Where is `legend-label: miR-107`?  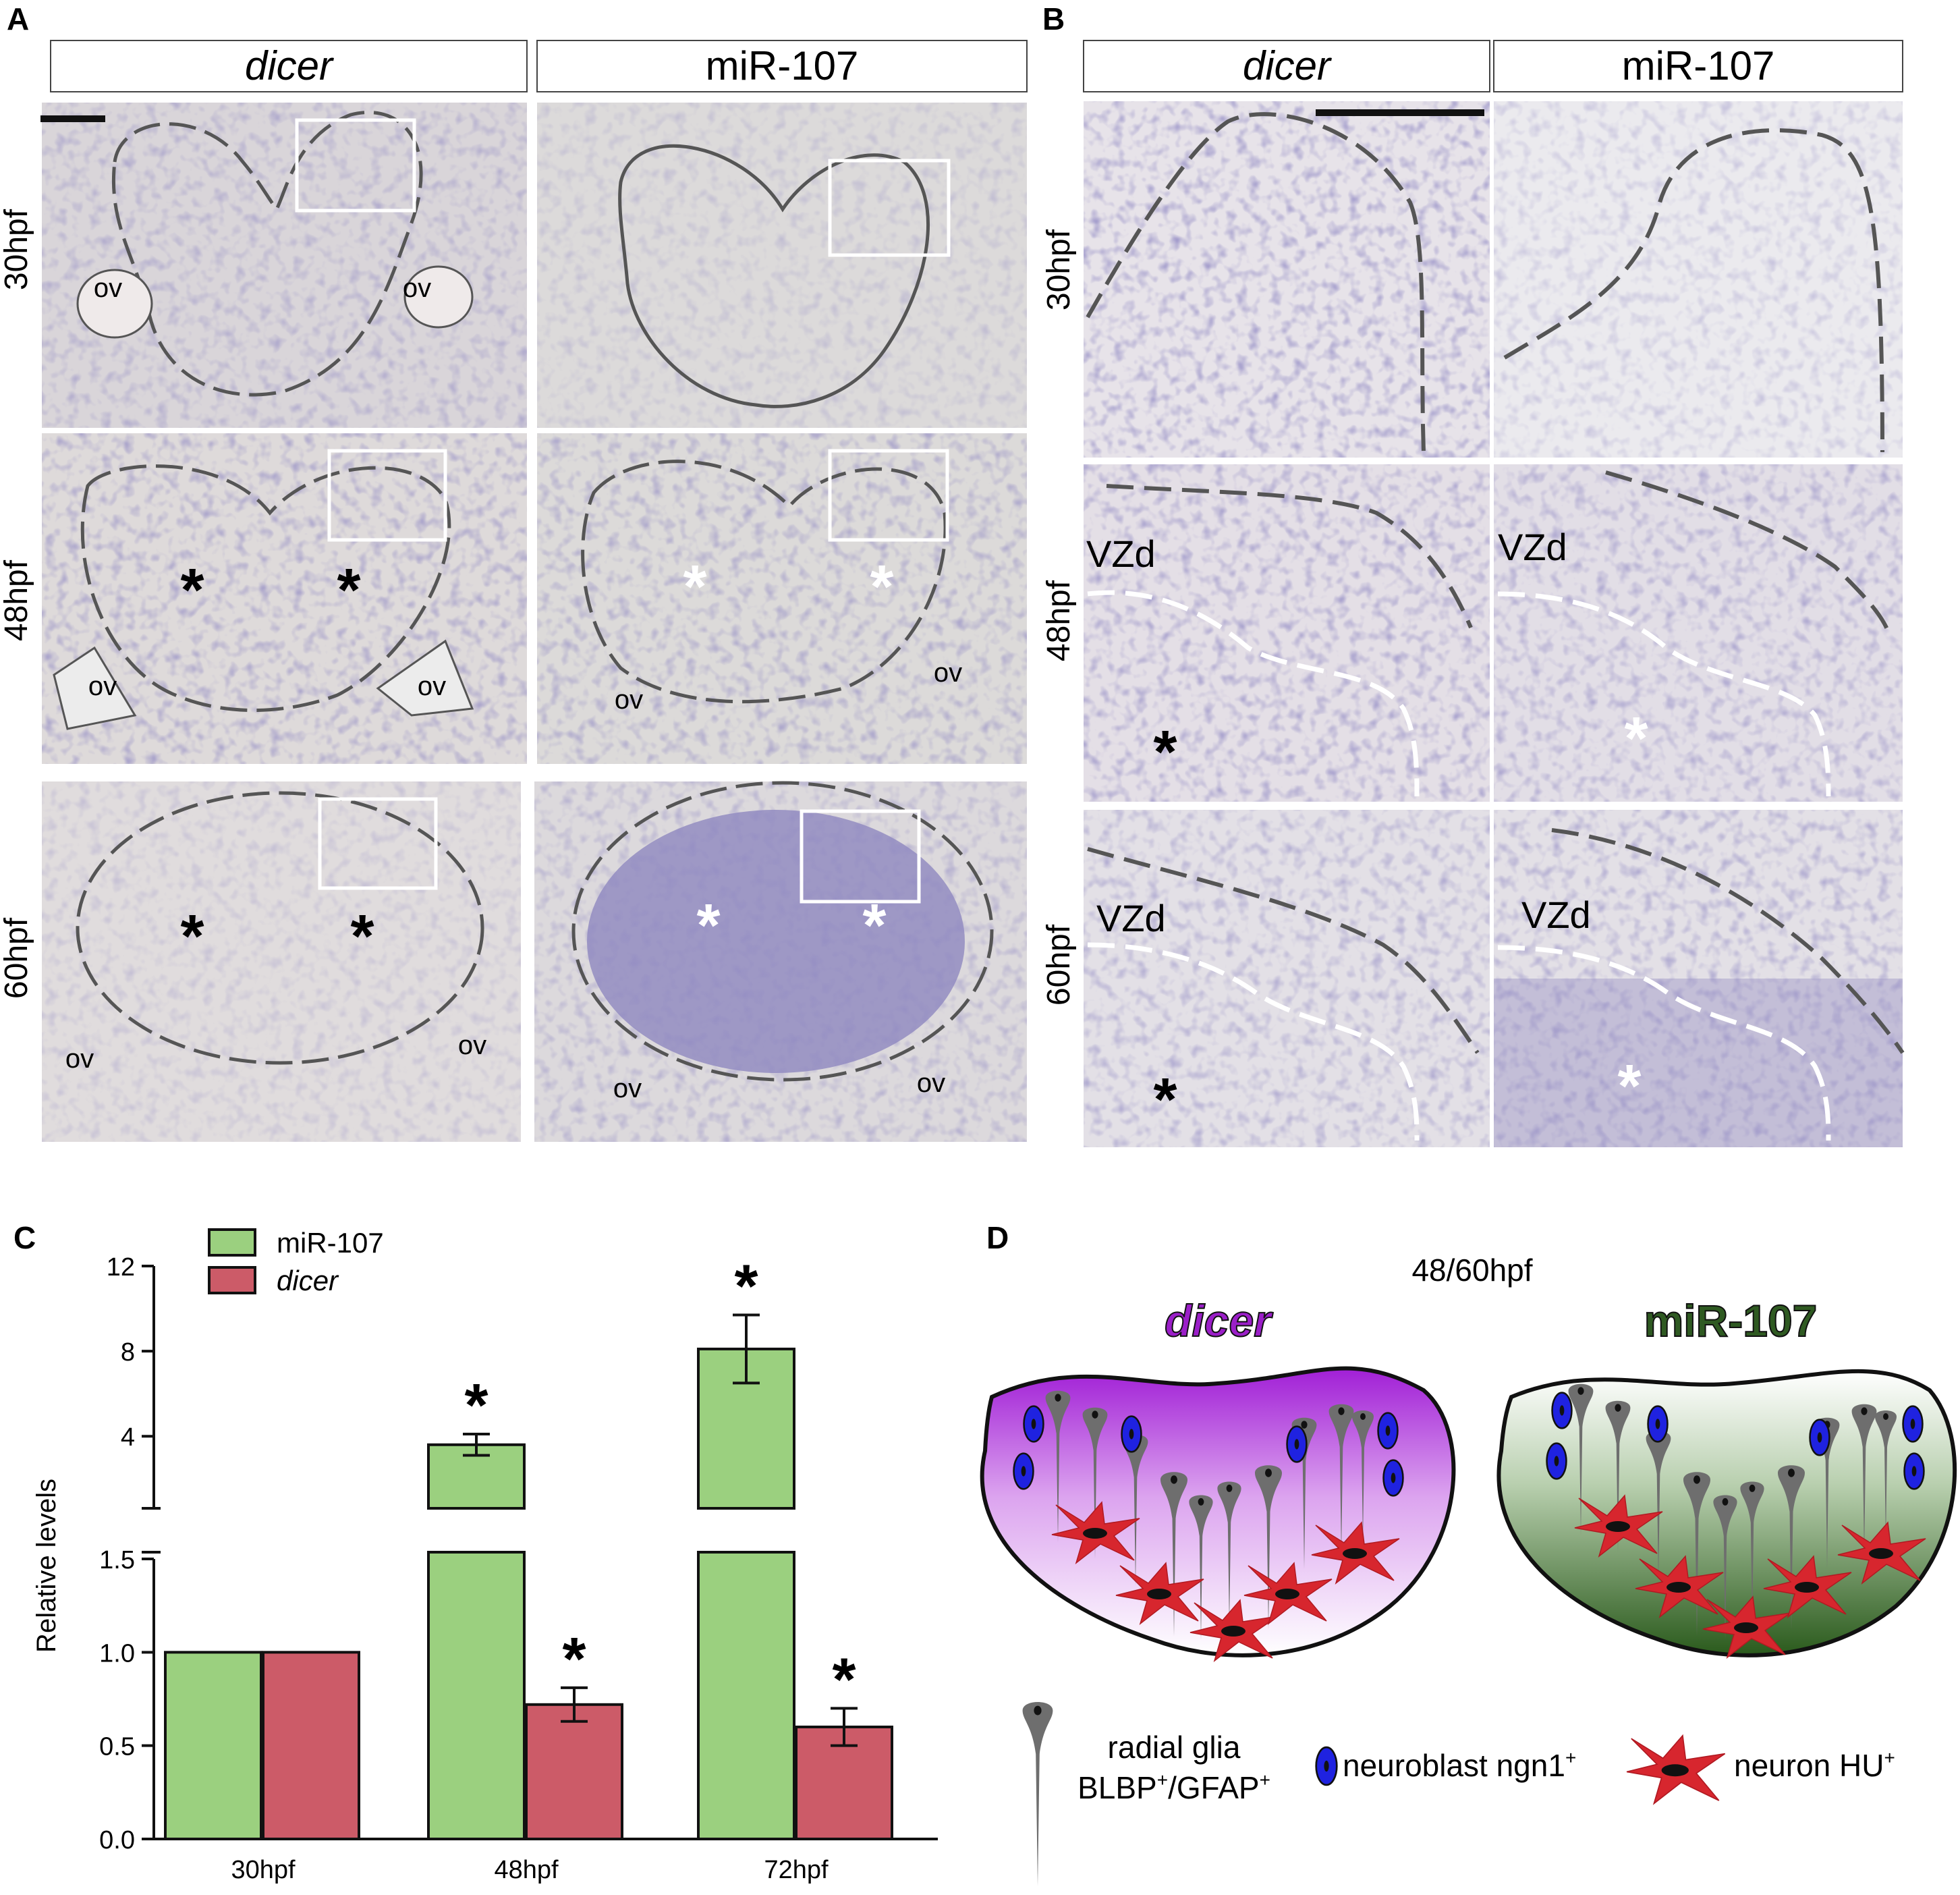
legend-label: miR-107 is located at coordinates (330, 1243).